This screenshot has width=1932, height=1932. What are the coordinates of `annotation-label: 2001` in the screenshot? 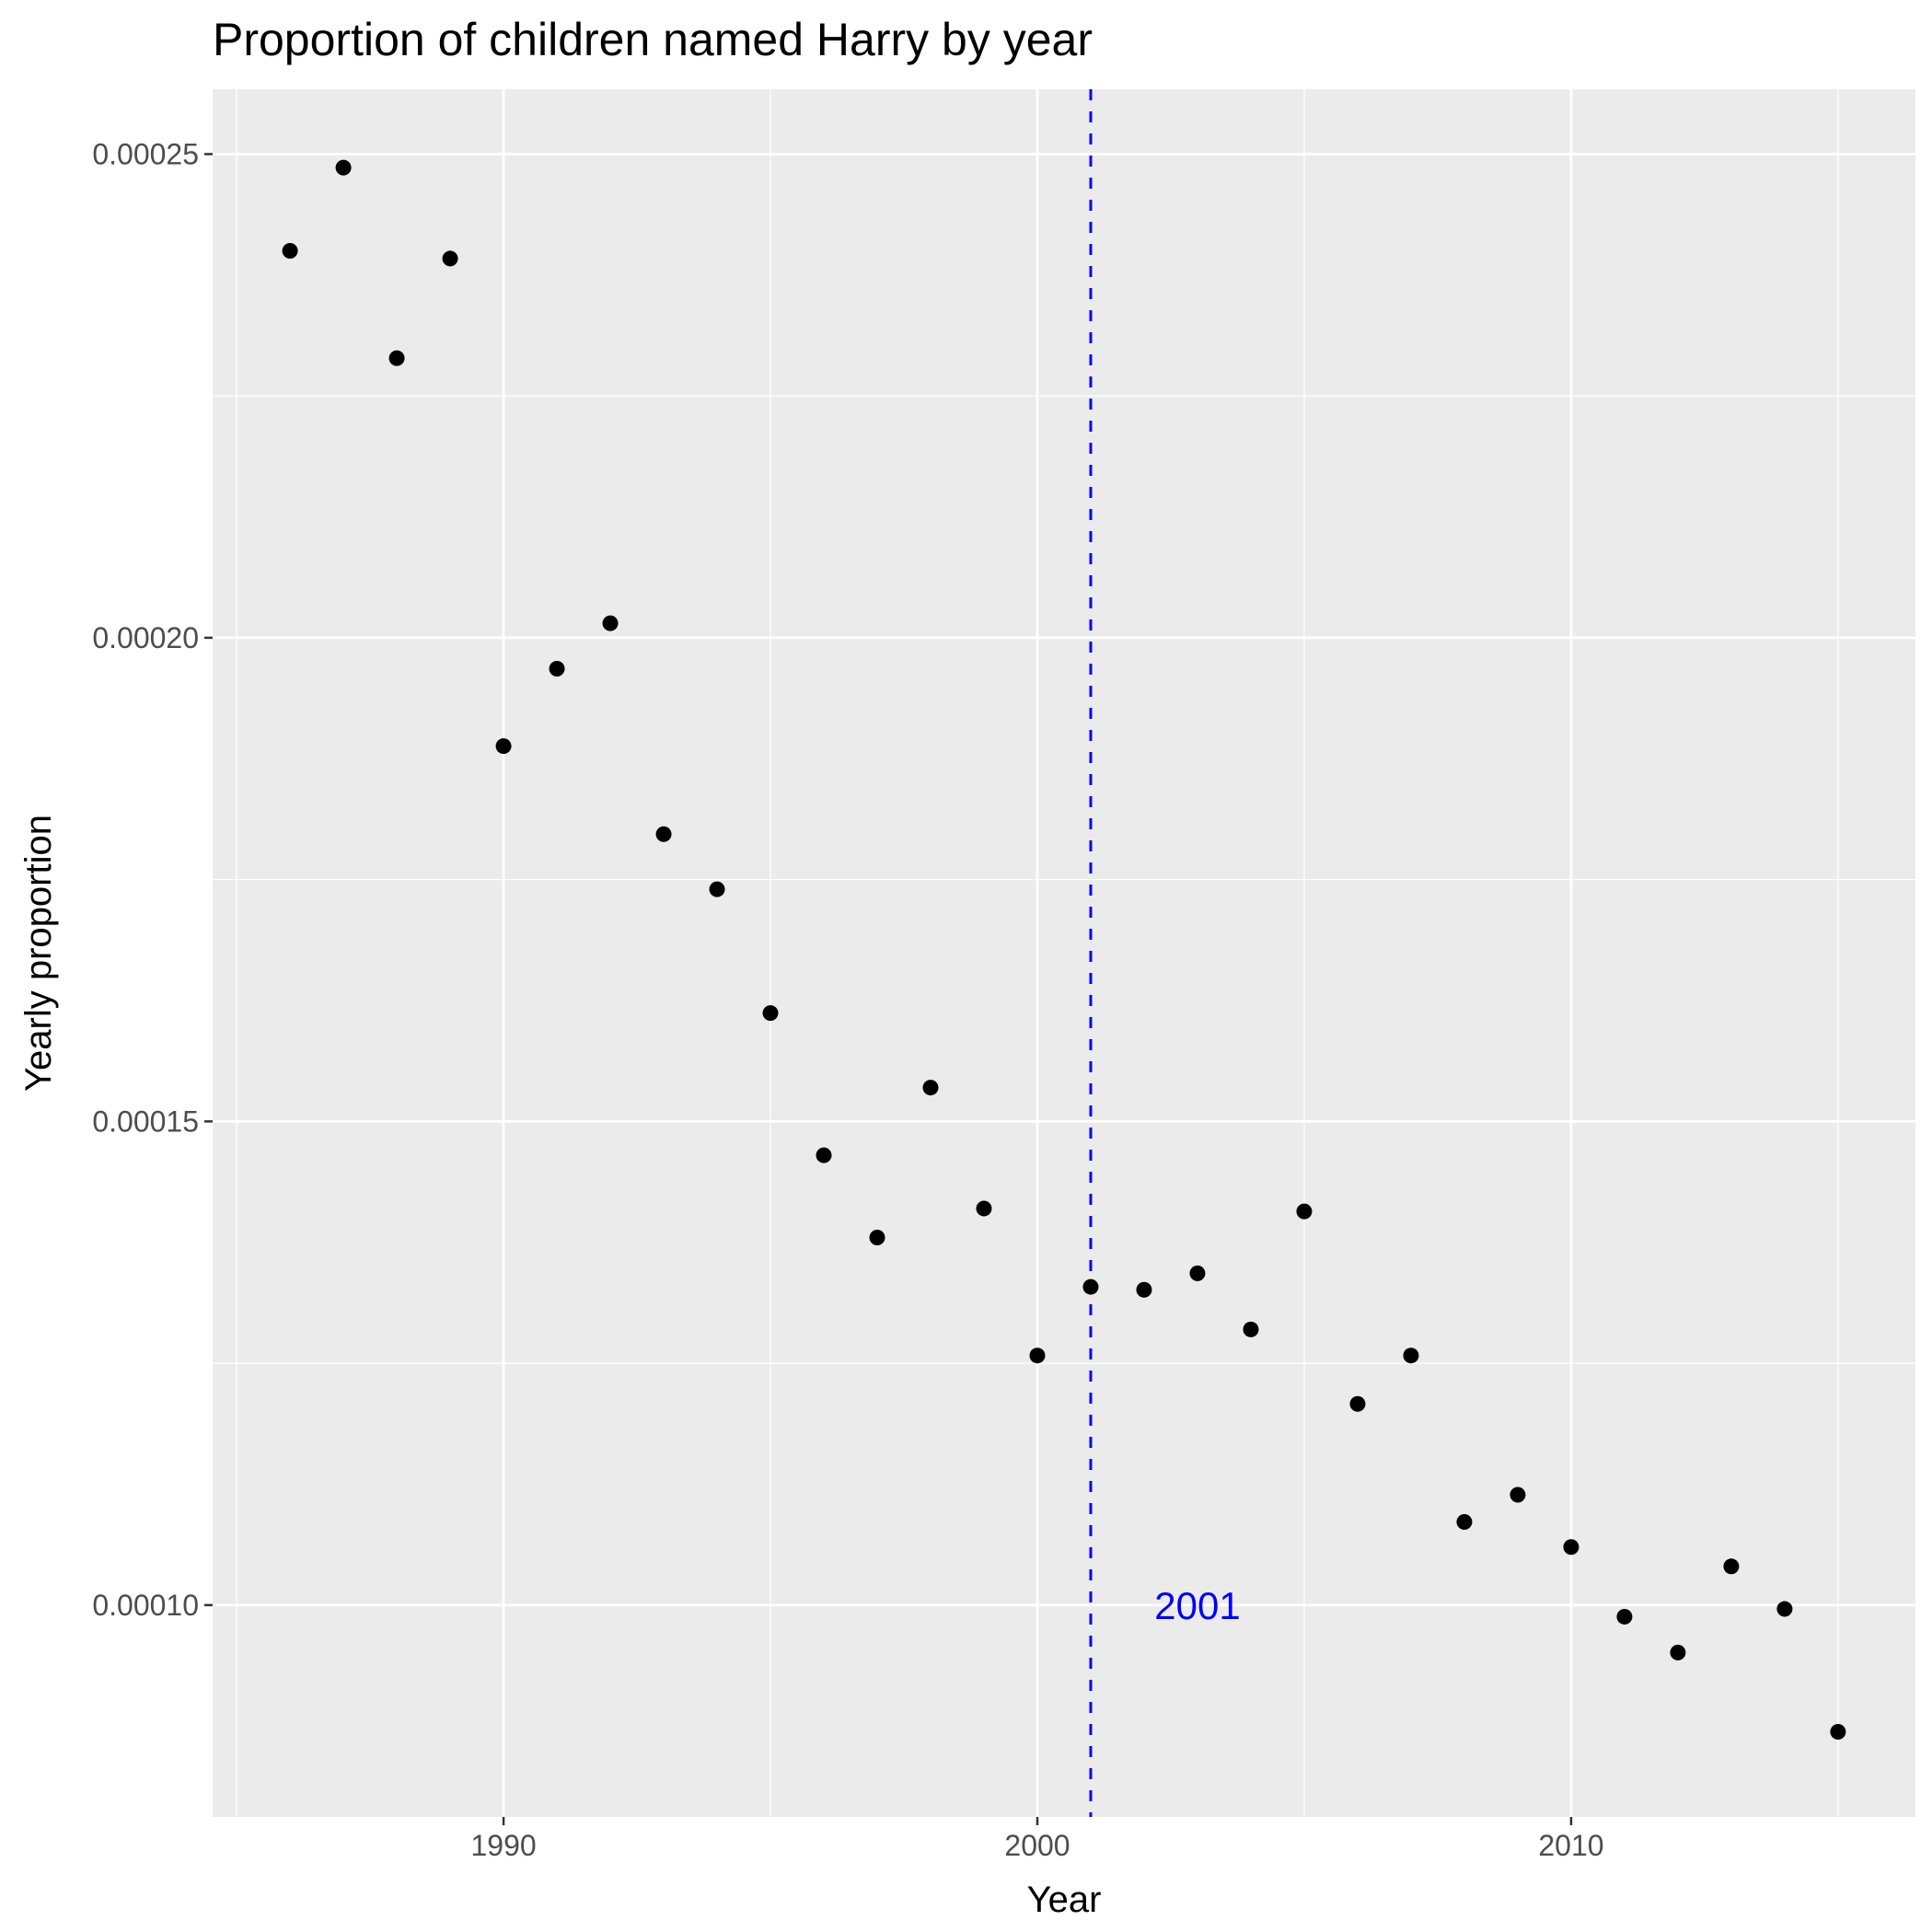 It's located at (1197, 1606).